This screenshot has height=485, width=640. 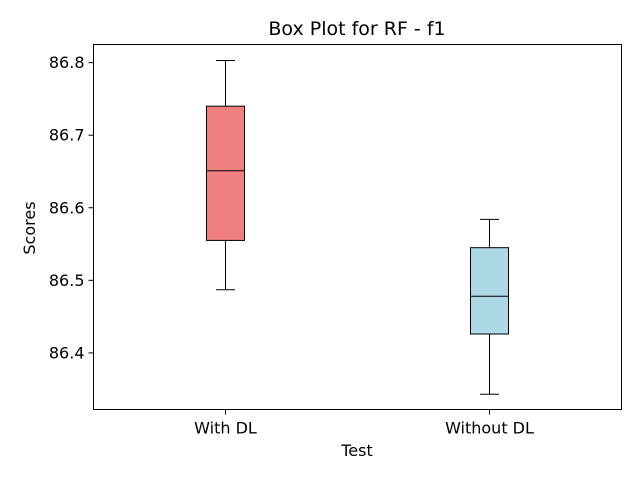 I want to click on box-without-dl, so click(x=489, y=306).